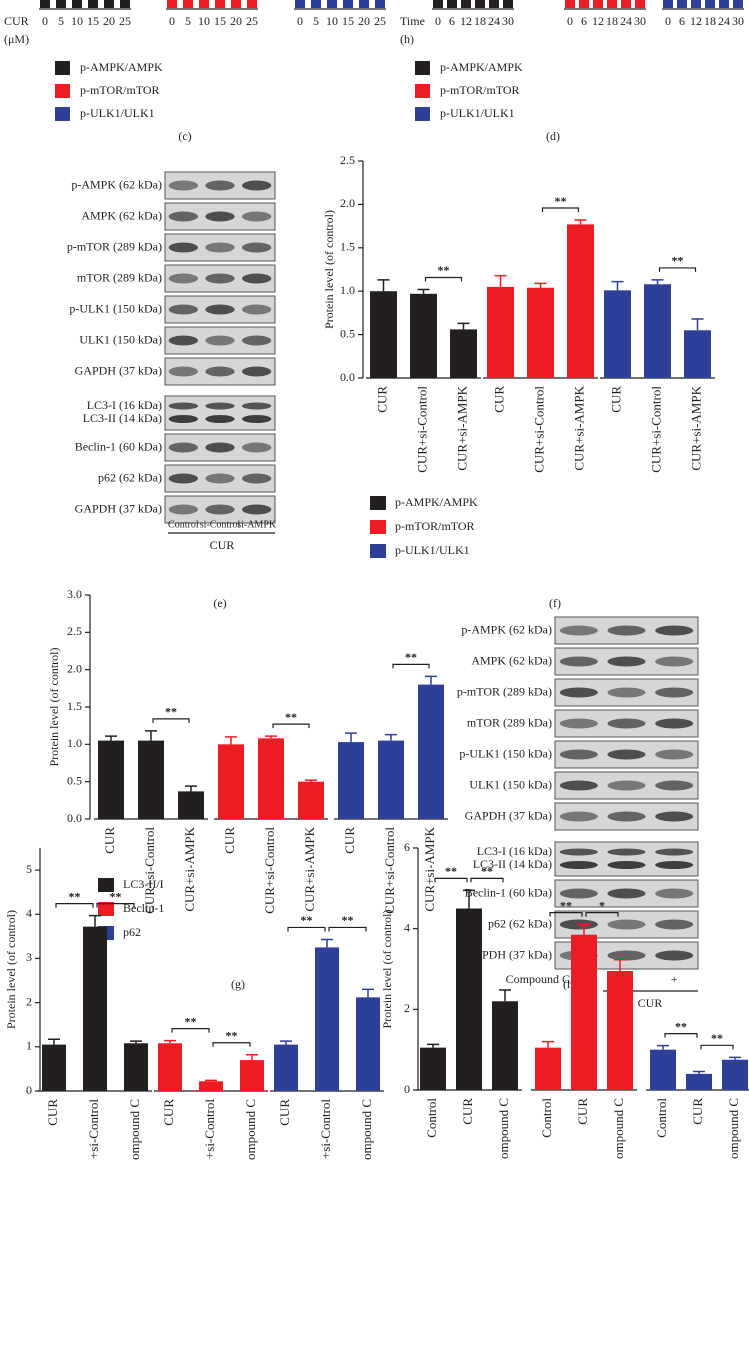 This screenshot has width=749, height=1345. Describe the element at coordinates (431, 1118) in the screenshot. I see `x-tick-label: Control` at that location.